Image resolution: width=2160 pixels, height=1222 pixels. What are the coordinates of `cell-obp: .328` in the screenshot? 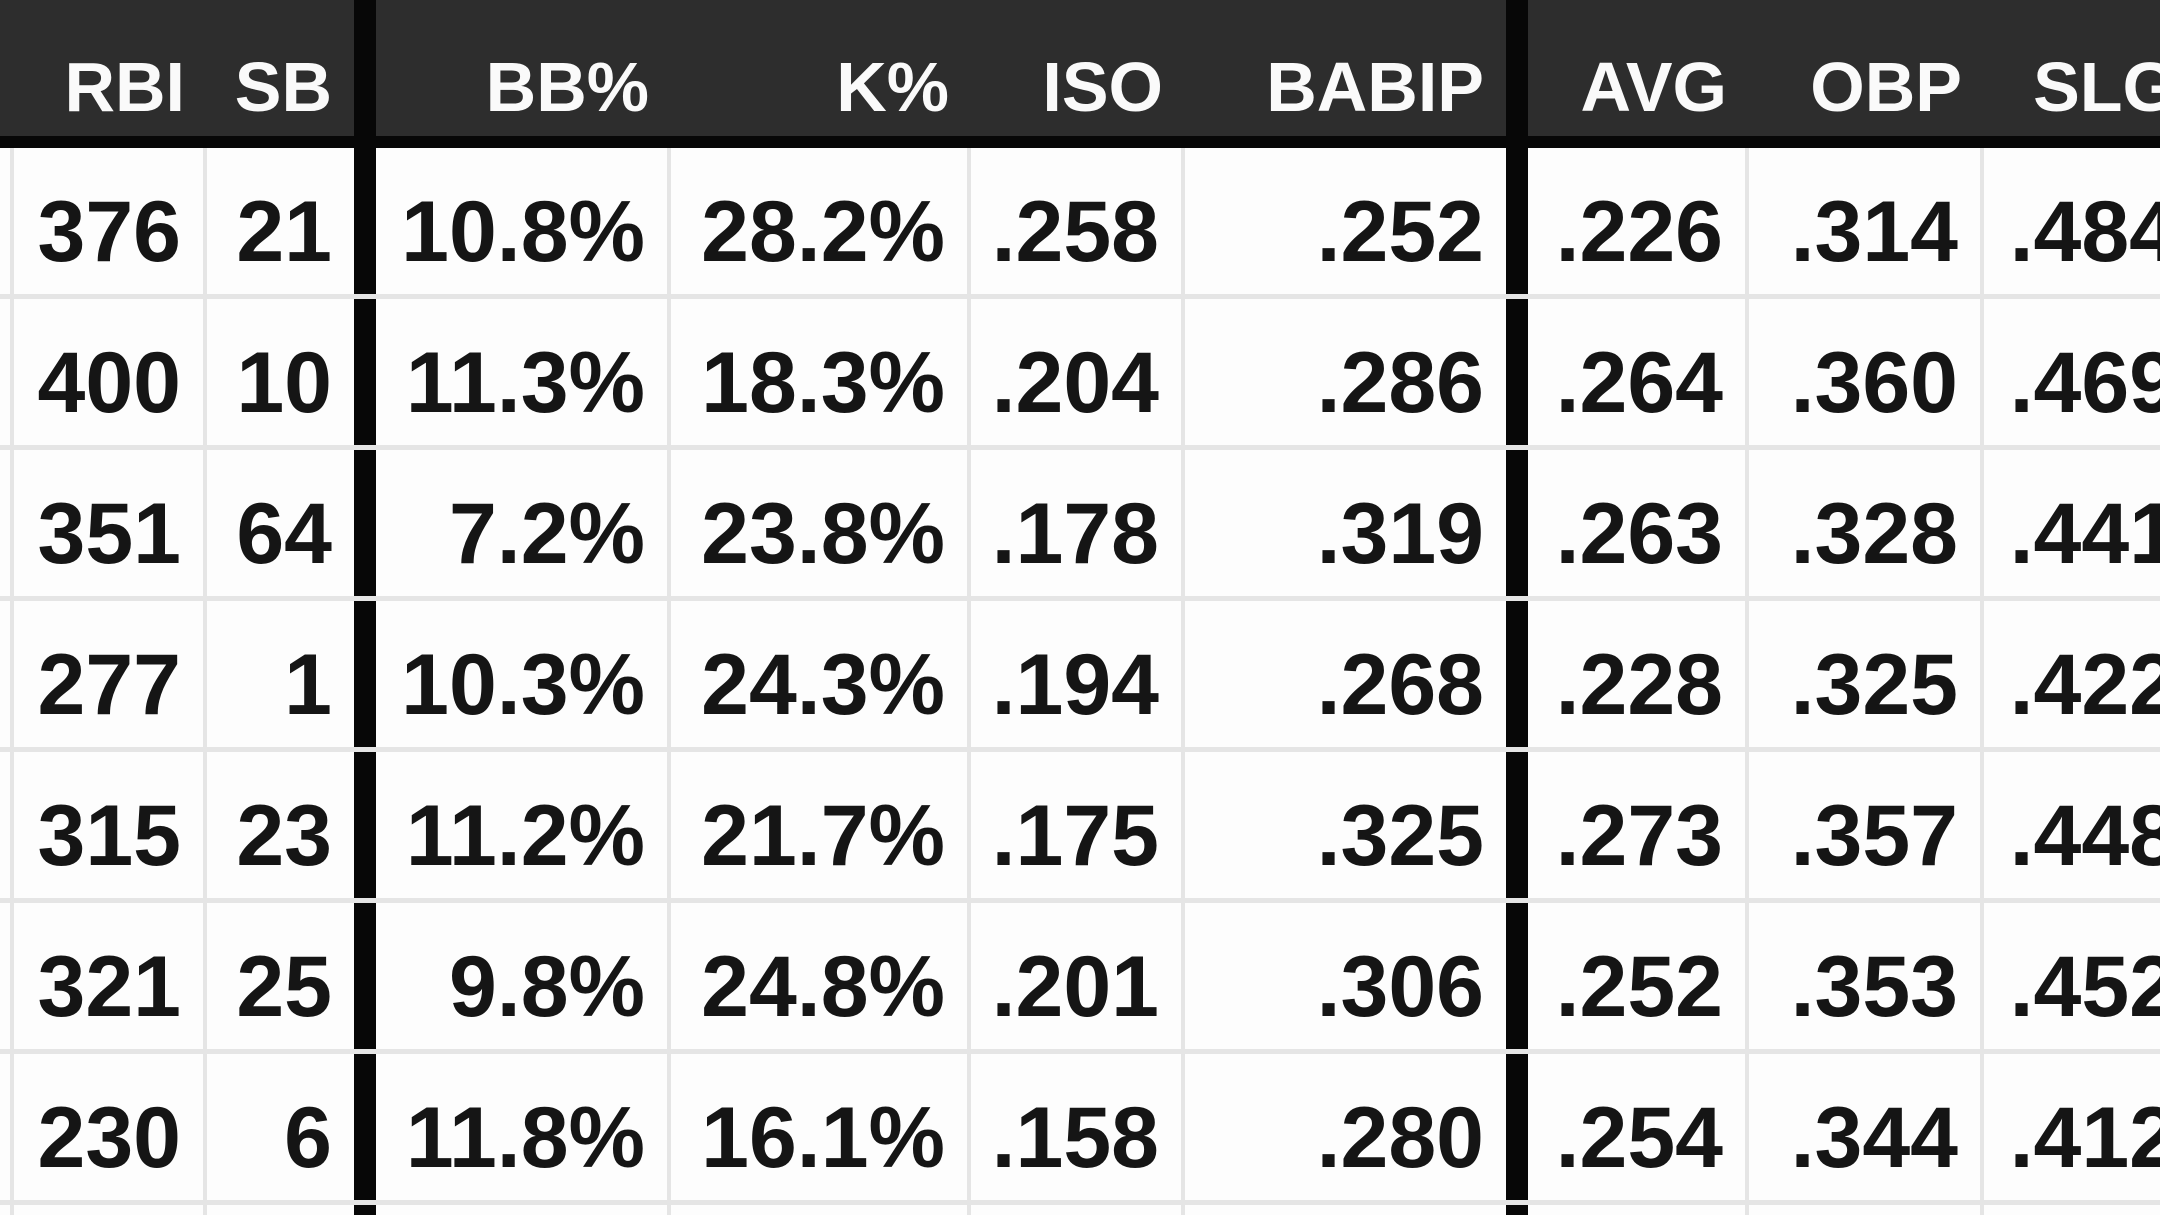 It's located at (1866, 523).